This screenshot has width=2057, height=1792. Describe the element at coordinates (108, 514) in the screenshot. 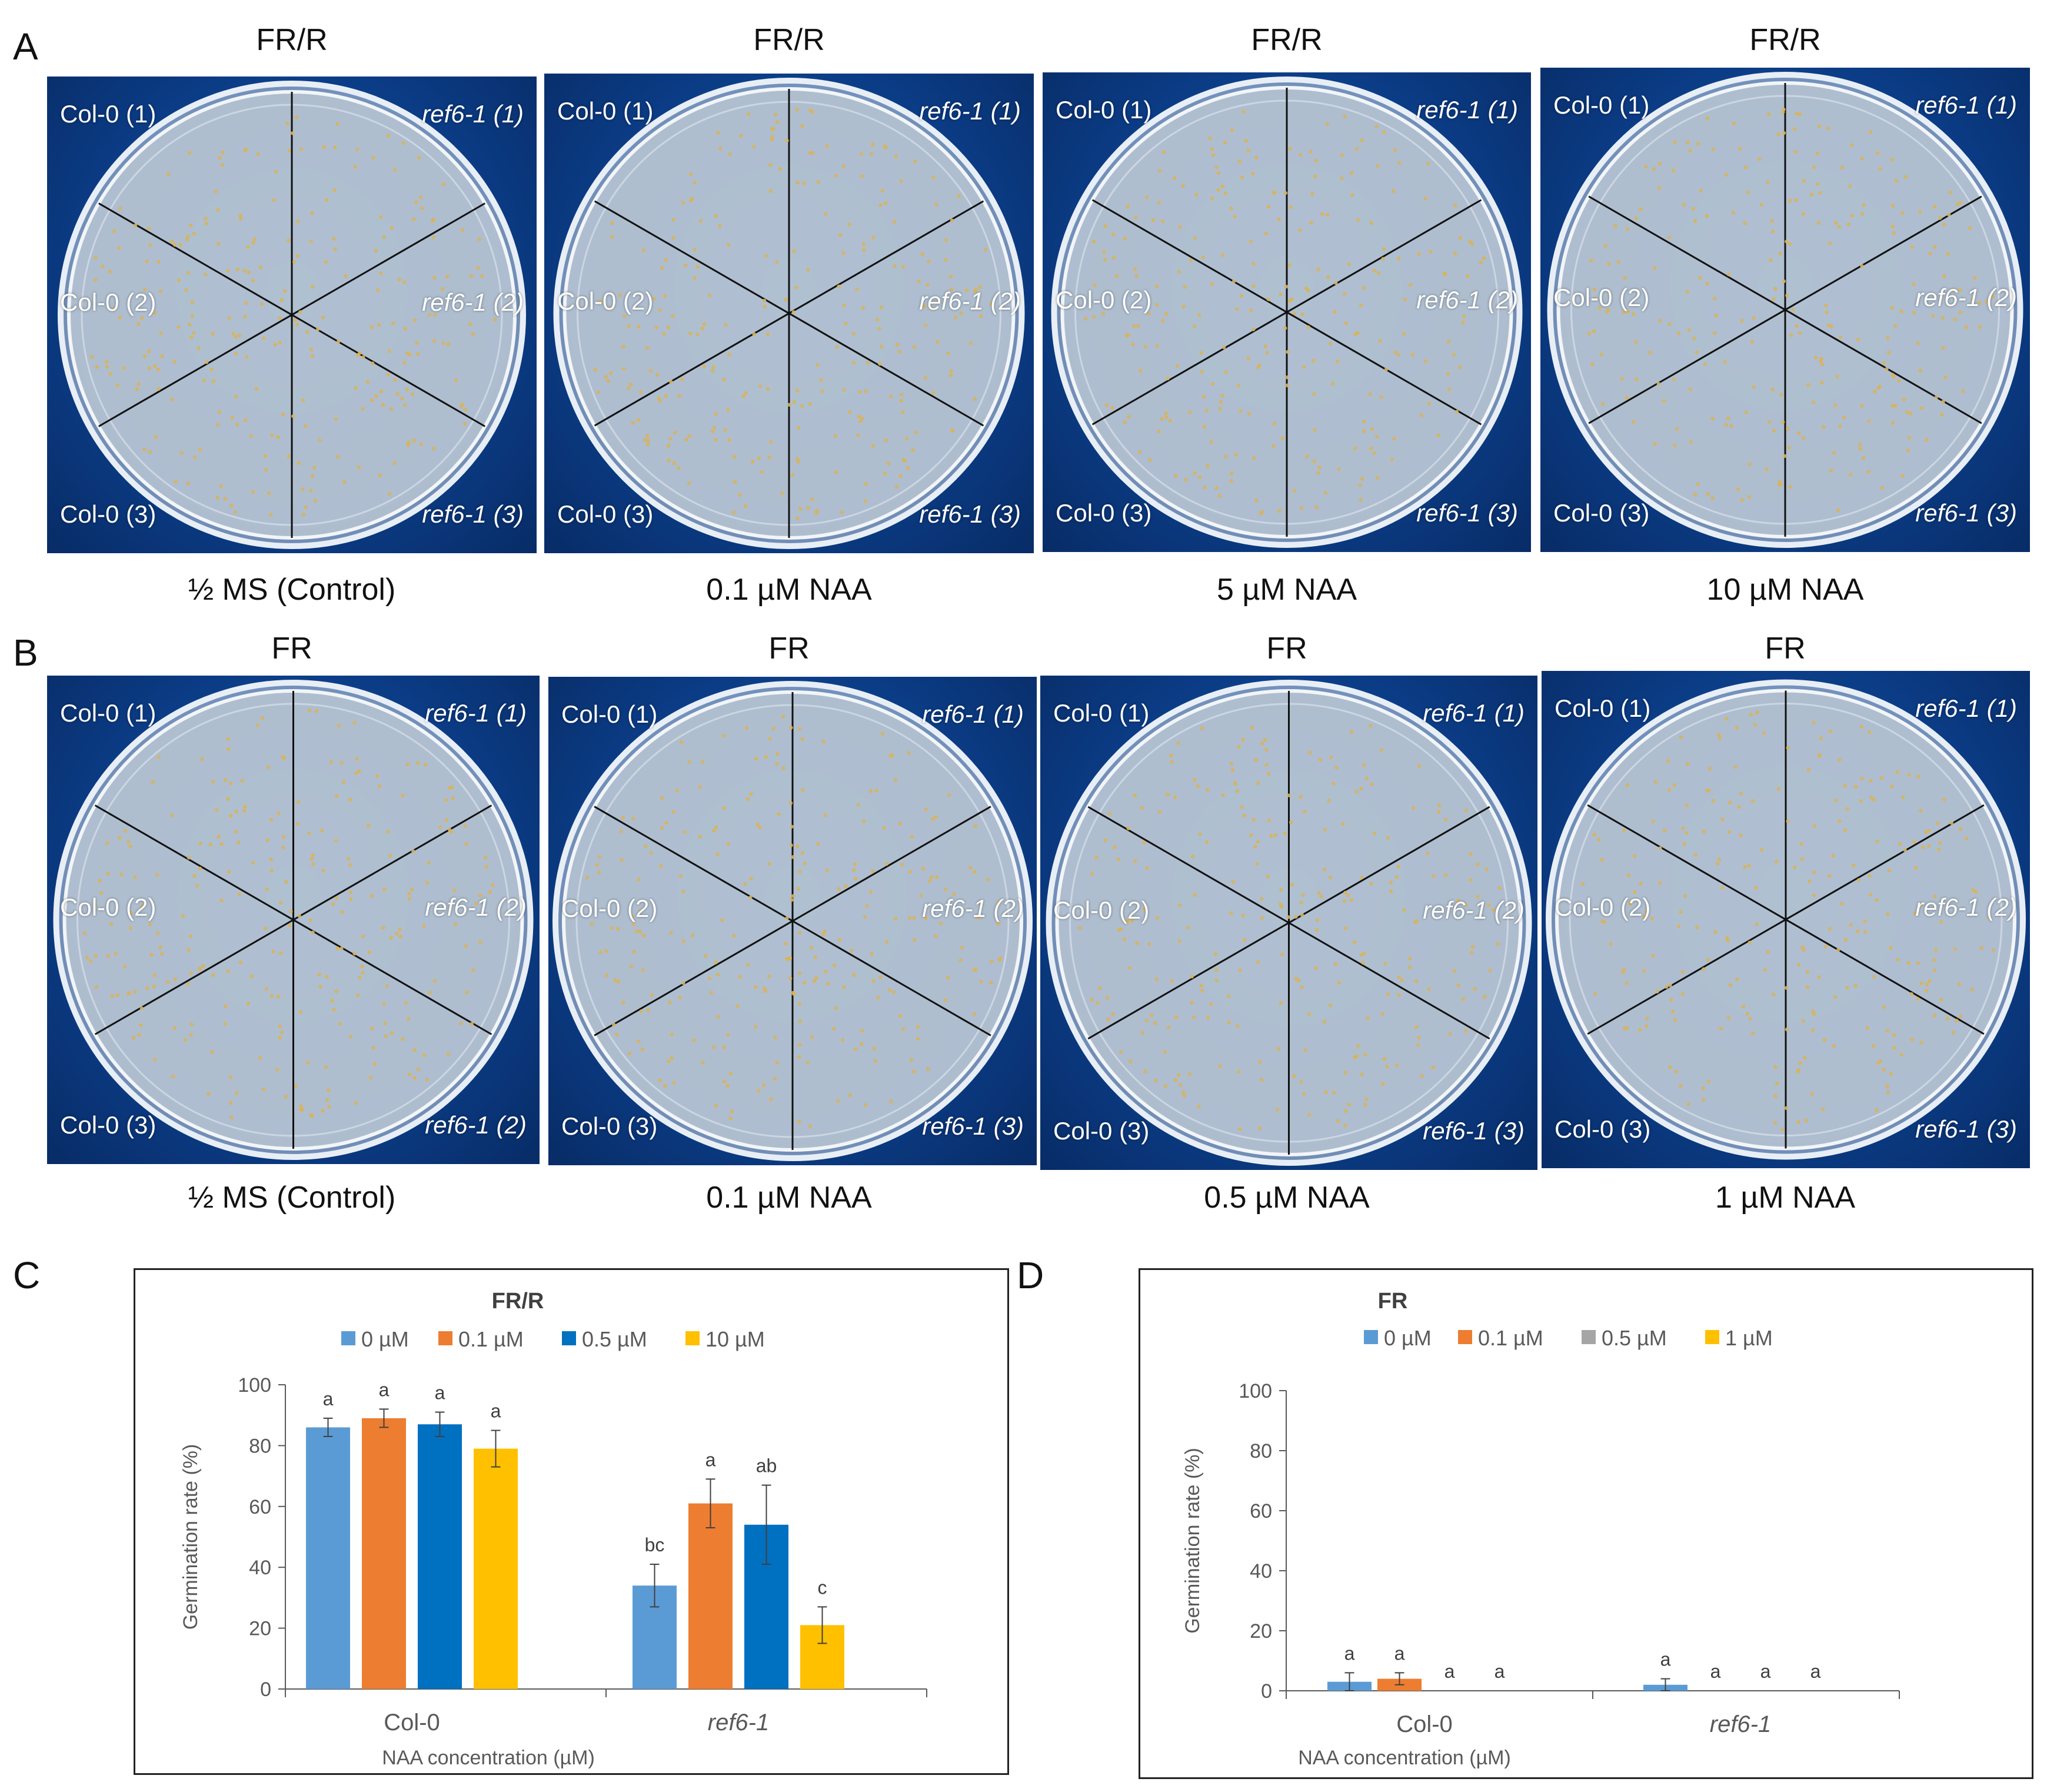

I see `plate-label-a1-5: Col-0 (3)` at that location.